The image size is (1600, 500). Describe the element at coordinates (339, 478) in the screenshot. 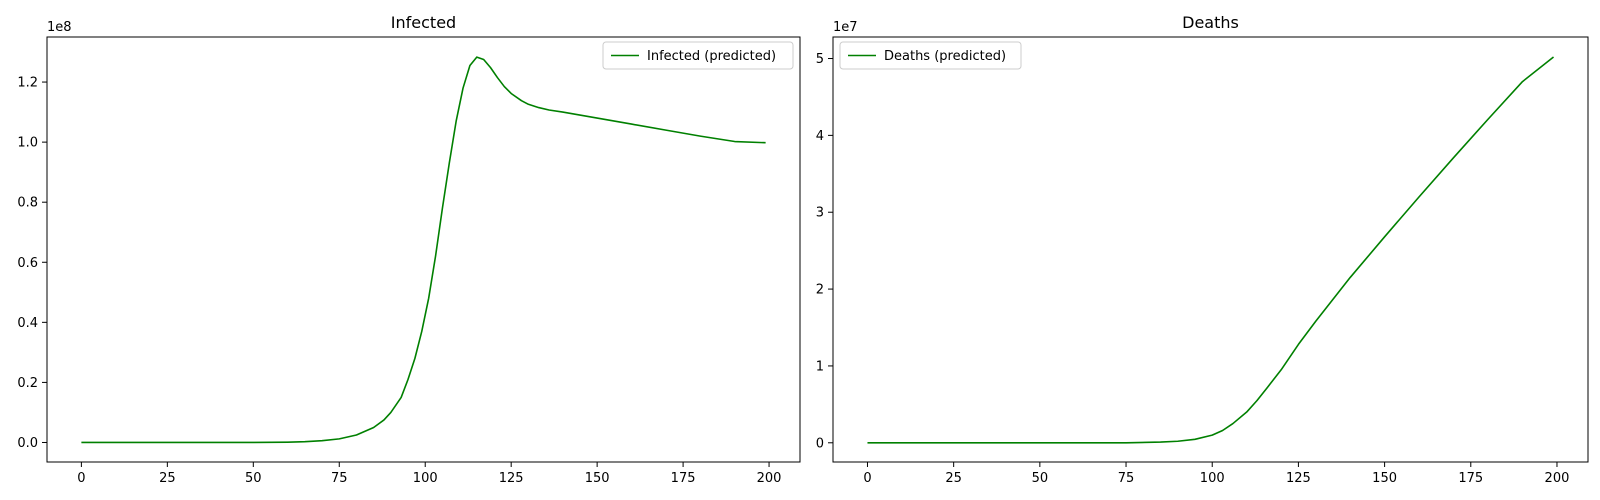

I see `infected-x-tick-label: 75` at that location.